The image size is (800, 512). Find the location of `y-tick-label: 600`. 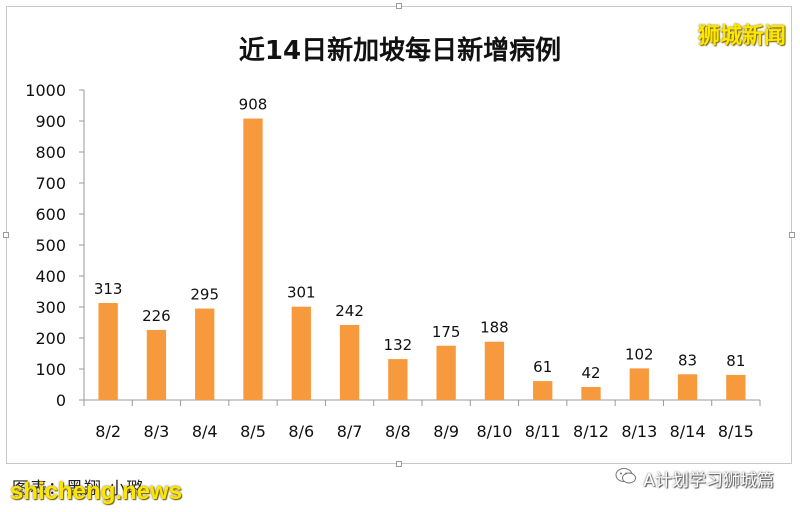

y-tick-label: 600 is located at coordinates (50, 214).